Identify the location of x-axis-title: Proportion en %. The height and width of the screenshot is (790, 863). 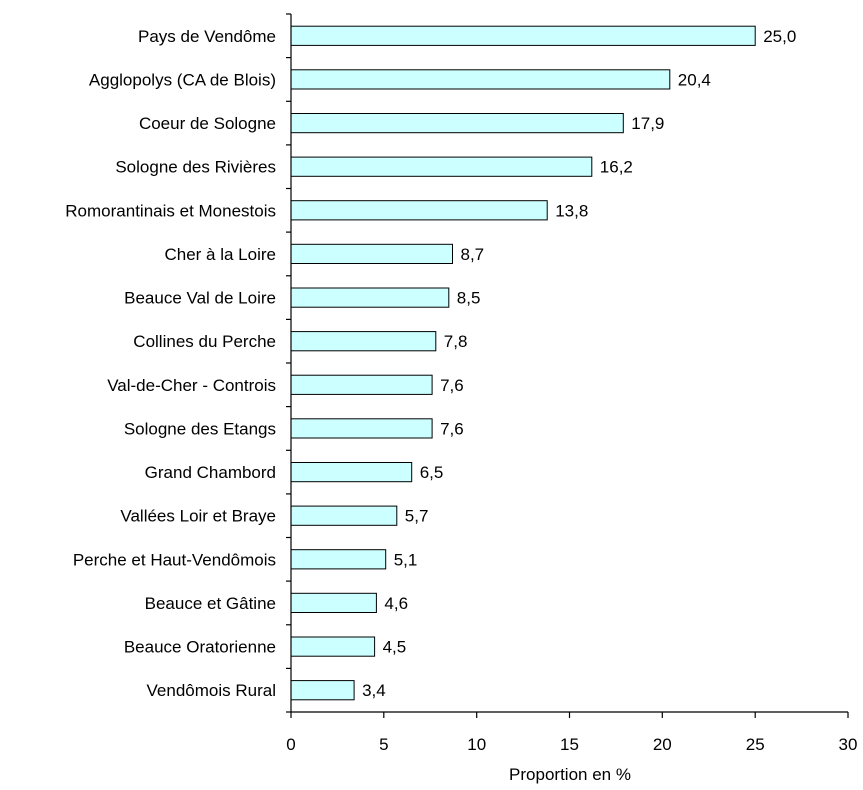
(570, 774).